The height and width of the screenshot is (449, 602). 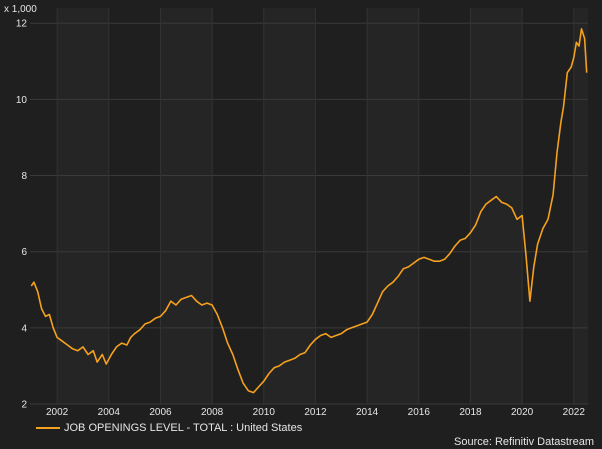 I want to click on source-label: Source: Refinitiv Datastream, so click(x=524, y=442).